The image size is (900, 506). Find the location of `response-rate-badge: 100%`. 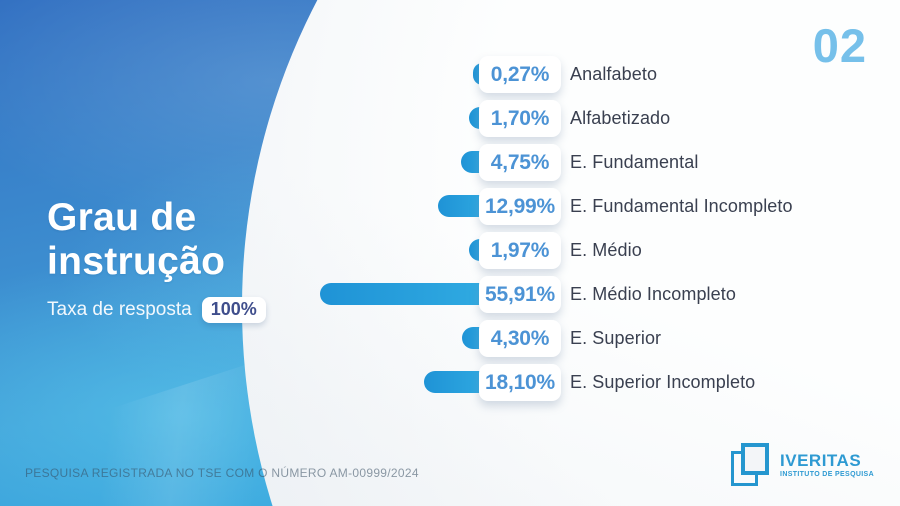

response-rate-badge: 100% is located at coordinates (233, 310).